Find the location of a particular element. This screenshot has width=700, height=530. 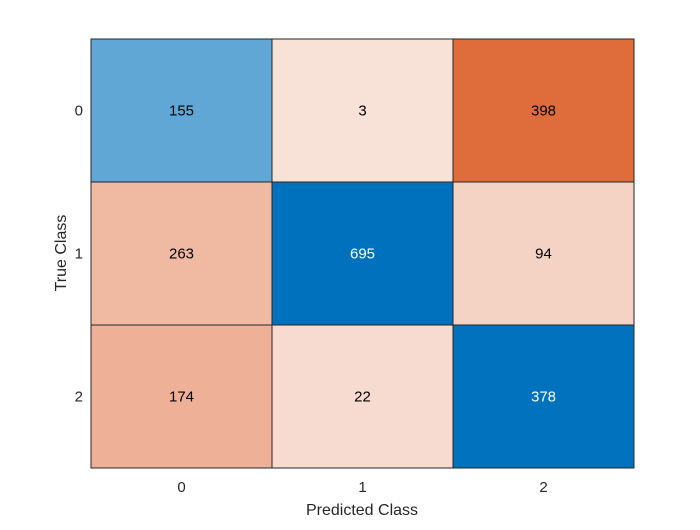

heatmap-cell-r2-c2 is located at coordinates (543, 396).